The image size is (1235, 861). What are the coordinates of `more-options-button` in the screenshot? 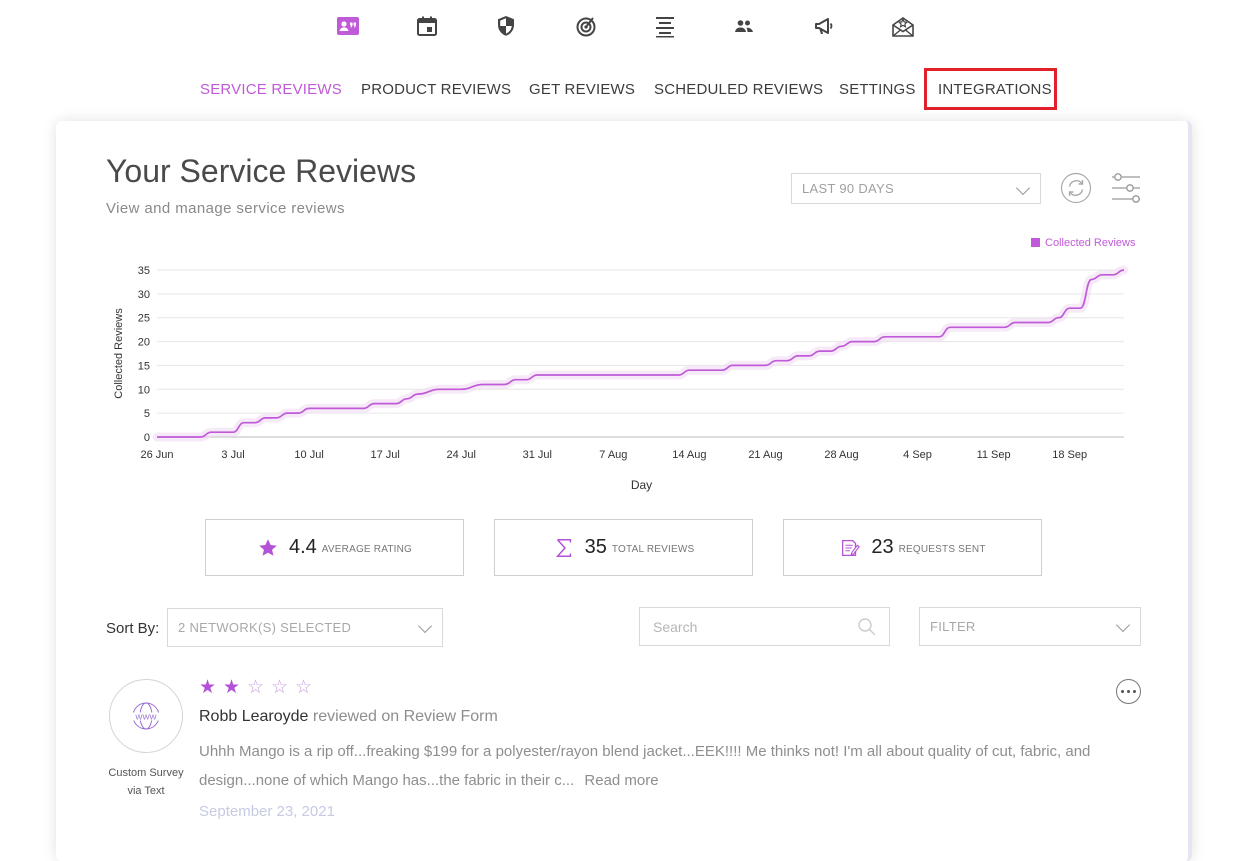 It's located at (1128, 691).